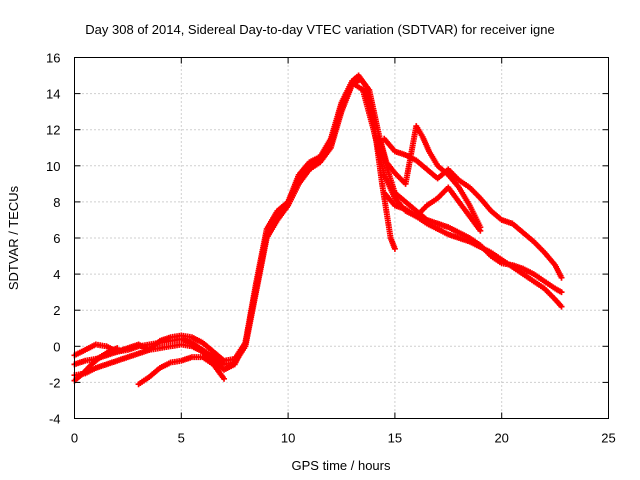 The height and width of the screenshot is (480, 640). What do you see at coordinates (53, 58) in the screenshot?
I see `y-tick-label: 16` at bounding box center [53, 58].